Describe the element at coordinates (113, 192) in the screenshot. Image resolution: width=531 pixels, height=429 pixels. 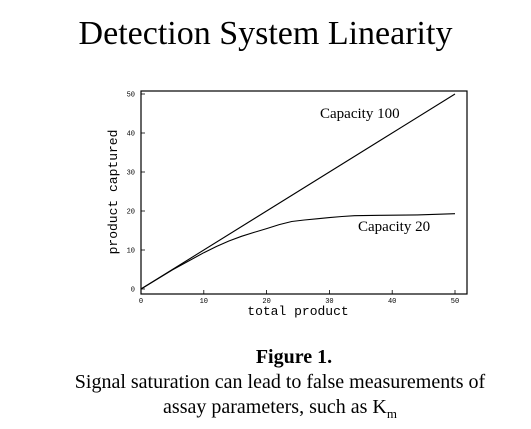
I see `y-axis-label: product captured` at that location.